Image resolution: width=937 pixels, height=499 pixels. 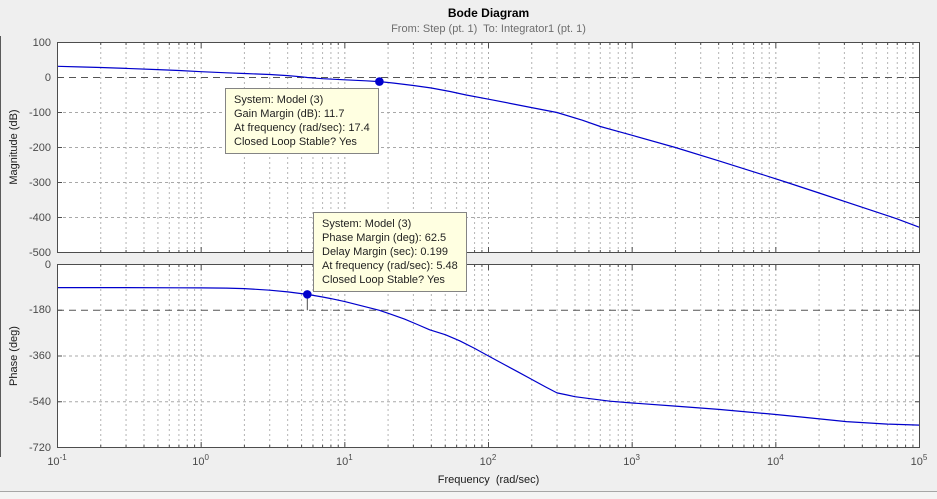 I want to click on magnitude-y-tick-label: 0, so click(x=47, y=77).